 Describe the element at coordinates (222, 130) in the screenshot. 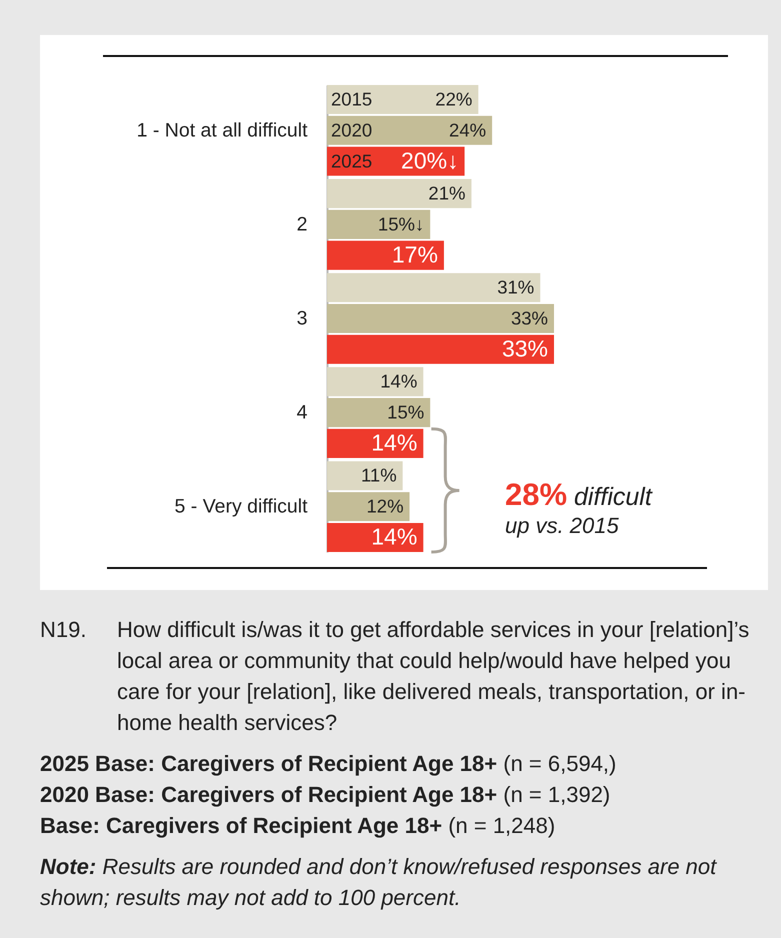

I see `y-tick-label: 1 - Not at all difficult` at that location.